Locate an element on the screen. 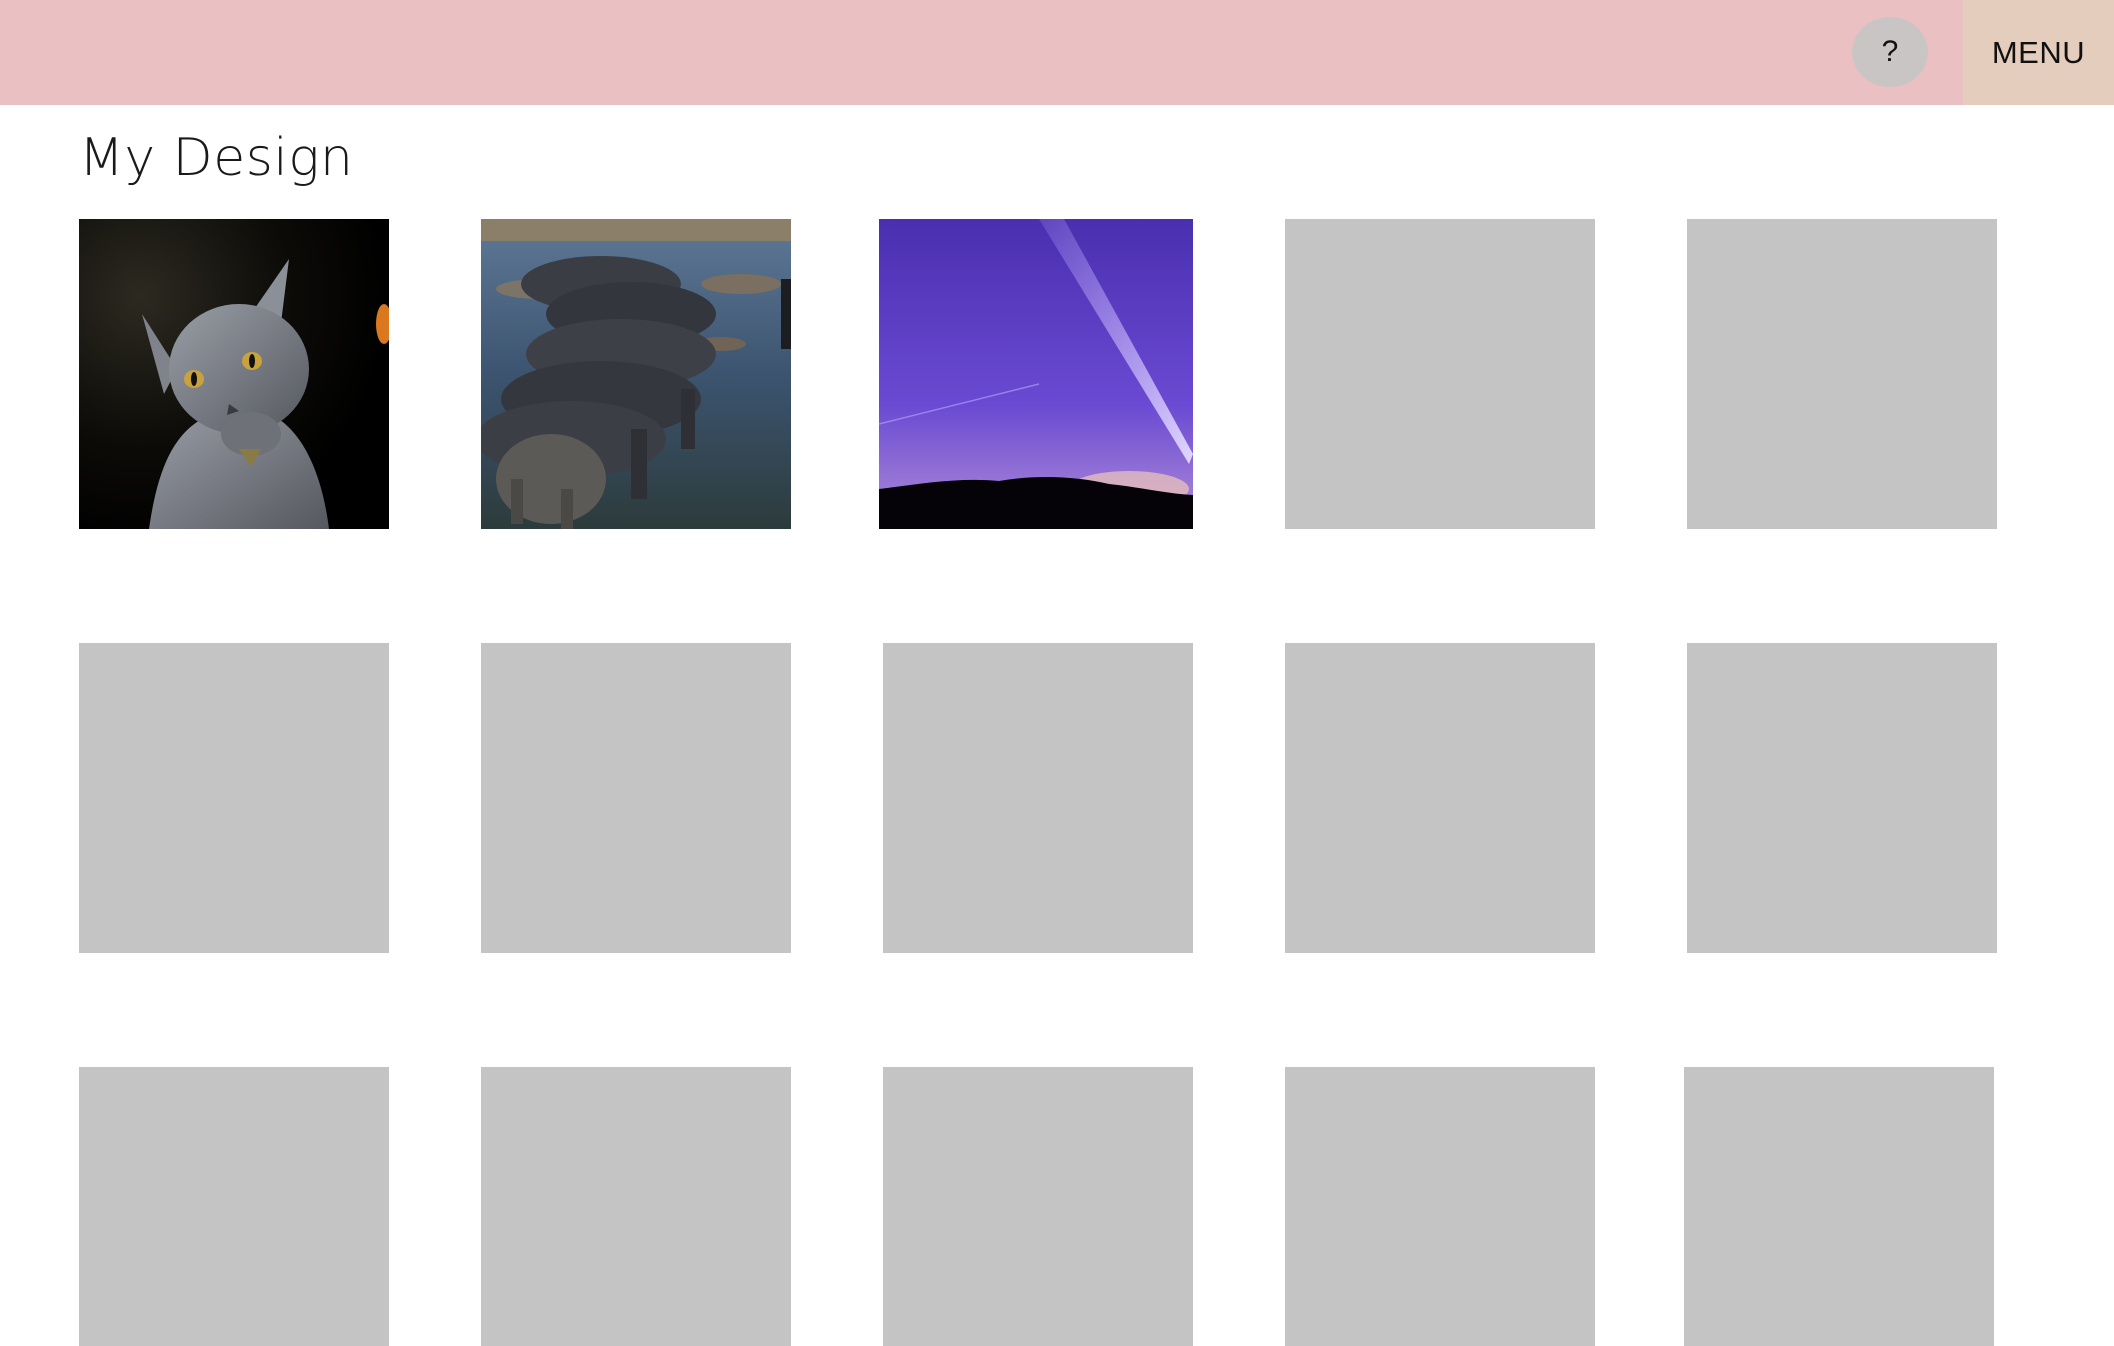  cat-photo is located at coordinates (234, 374).